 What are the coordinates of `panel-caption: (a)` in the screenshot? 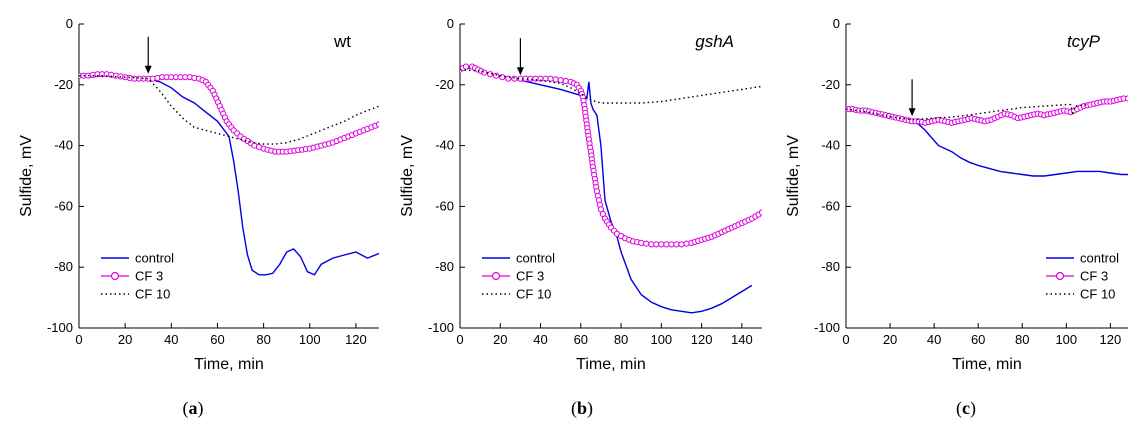 It's located at (193, 408).